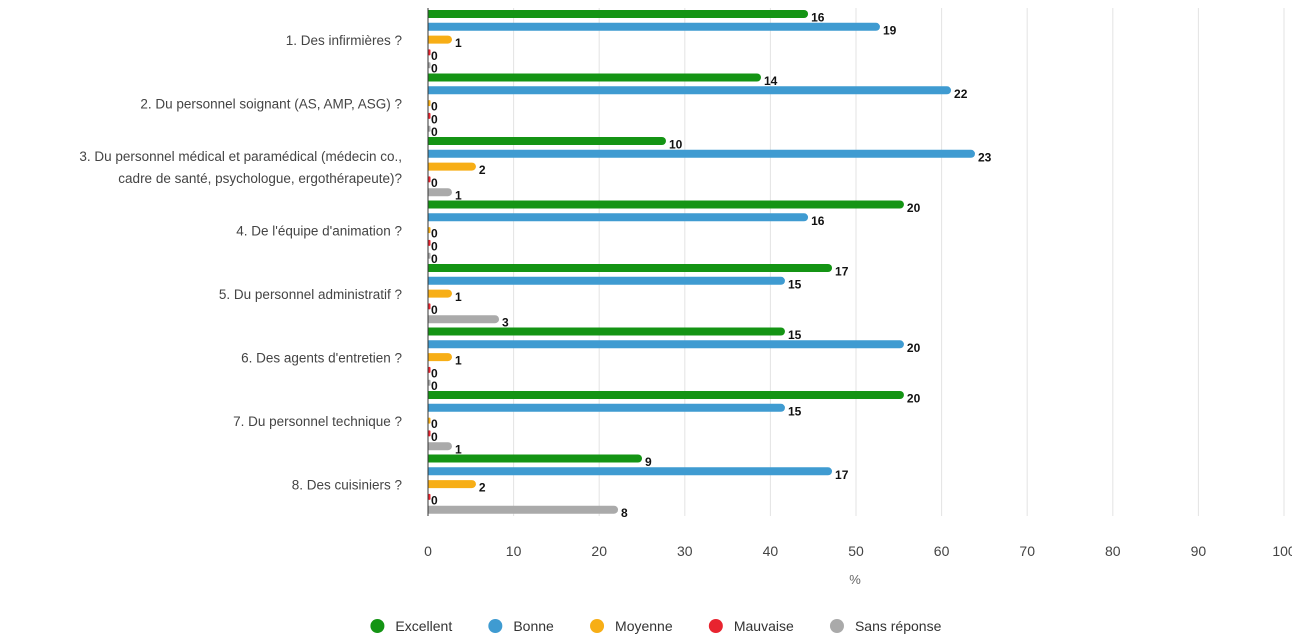 Image resolution: width=1292 pixels, height=640 pixels. I want to click on legend-label: Moyenne, so click(644, 626).